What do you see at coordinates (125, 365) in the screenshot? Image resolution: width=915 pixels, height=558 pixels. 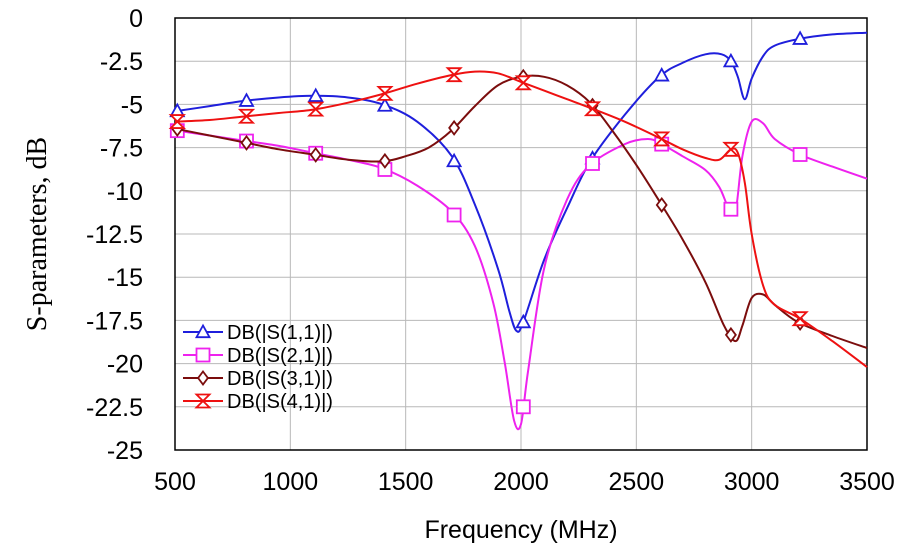 I see `y-tick-label: -20` at bounding box center [125, 365].